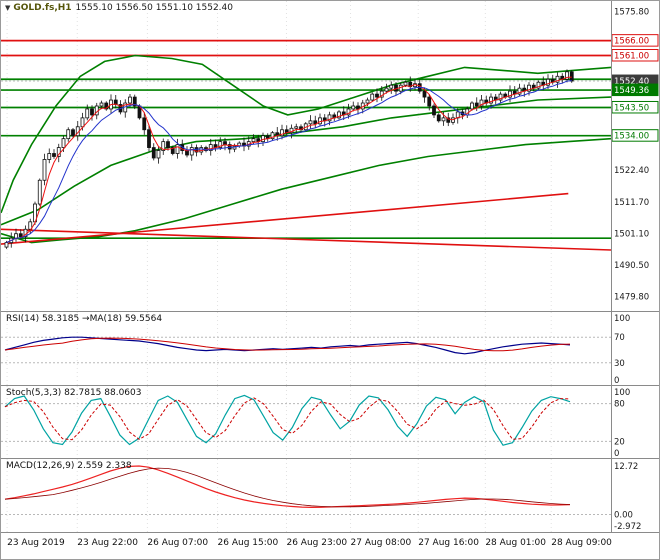 The image size is (660, 560). What do you see at coordinates (69, 466) in the screenshot?
I see `macd-label: MACD(12,26,9) 2.559 2.338` at bounding box center [69, 466].